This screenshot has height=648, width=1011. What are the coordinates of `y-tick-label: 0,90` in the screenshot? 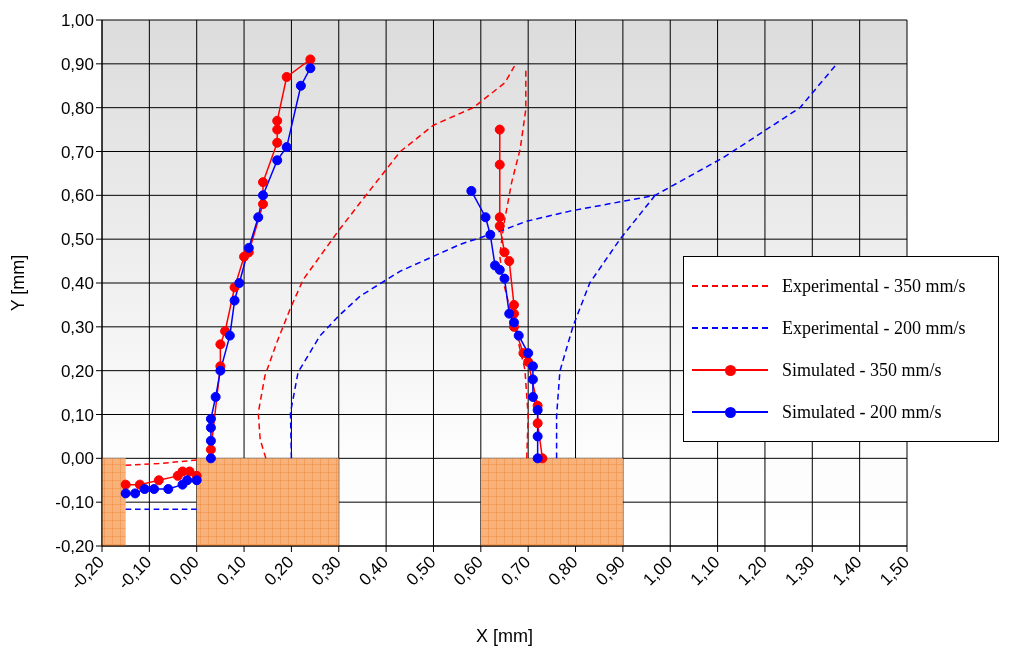 It's located at (77, 64).